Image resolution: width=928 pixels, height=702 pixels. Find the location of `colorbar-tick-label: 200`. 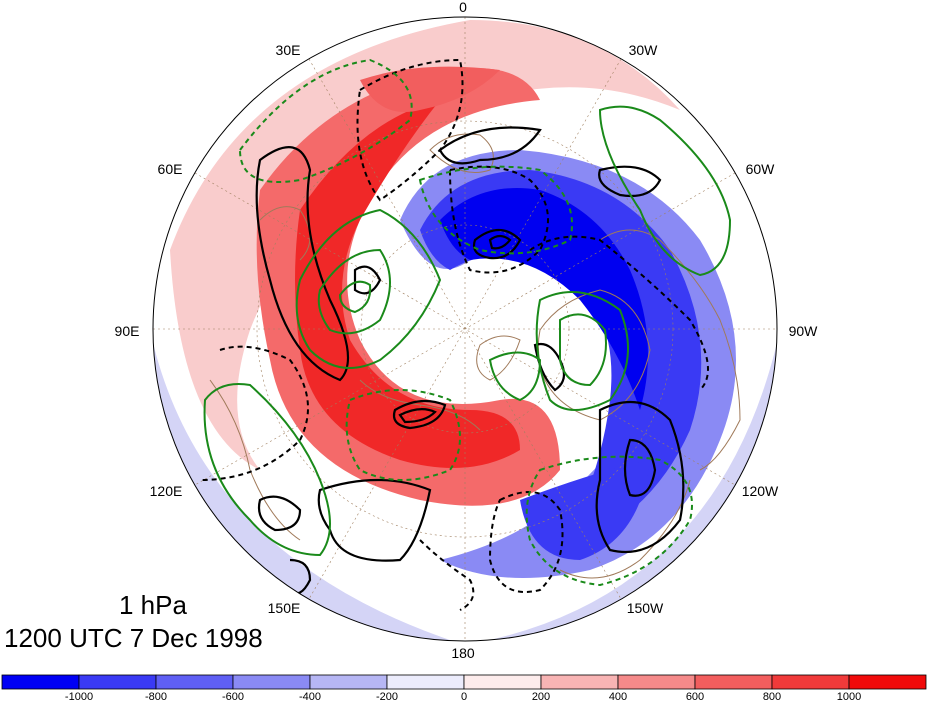

colorbar-tick-label: 200 is located at coordinates (541, 696).